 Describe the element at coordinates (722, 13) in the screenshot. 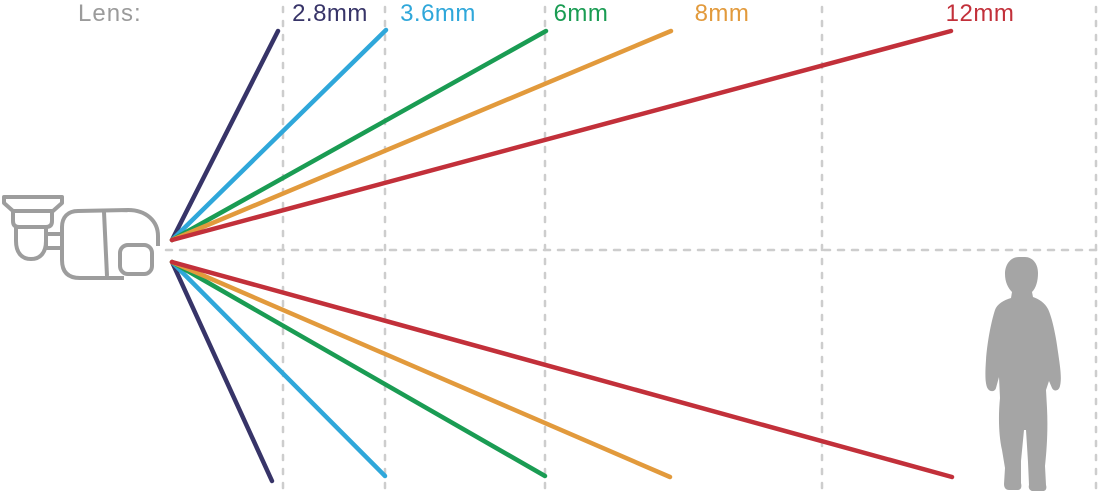

I see `lens-label-8mm: 8mm` at that location.